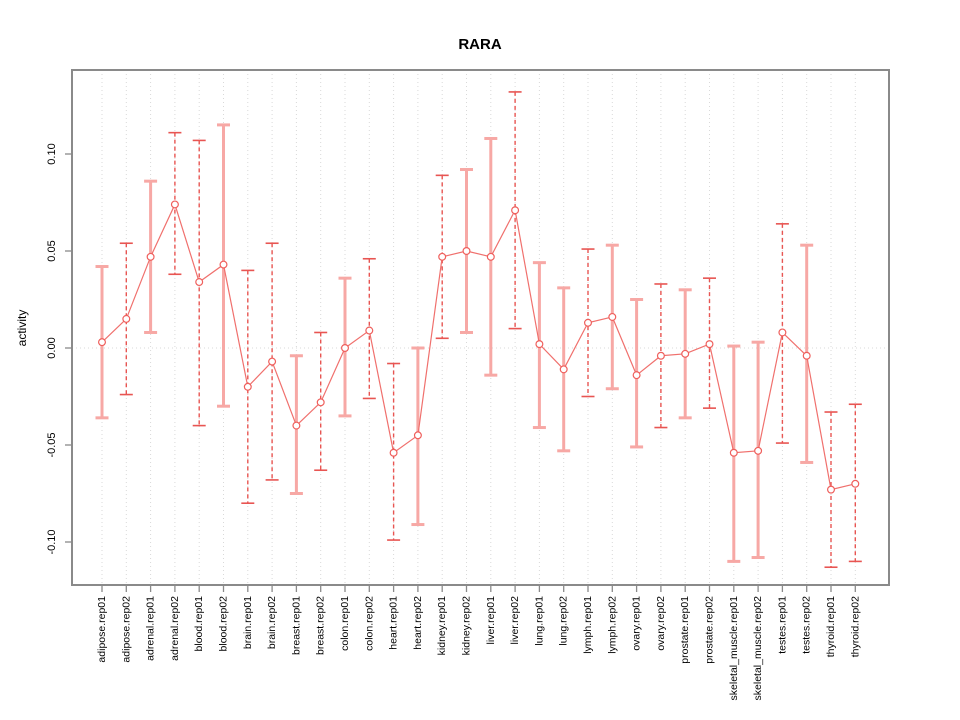 The height and width of the screenshot is (720, 960). What do you see at coordinates (345, 623) in the screenshot?
I see `x-tick-label: colon.rep01` at bounding box center [345, 623].